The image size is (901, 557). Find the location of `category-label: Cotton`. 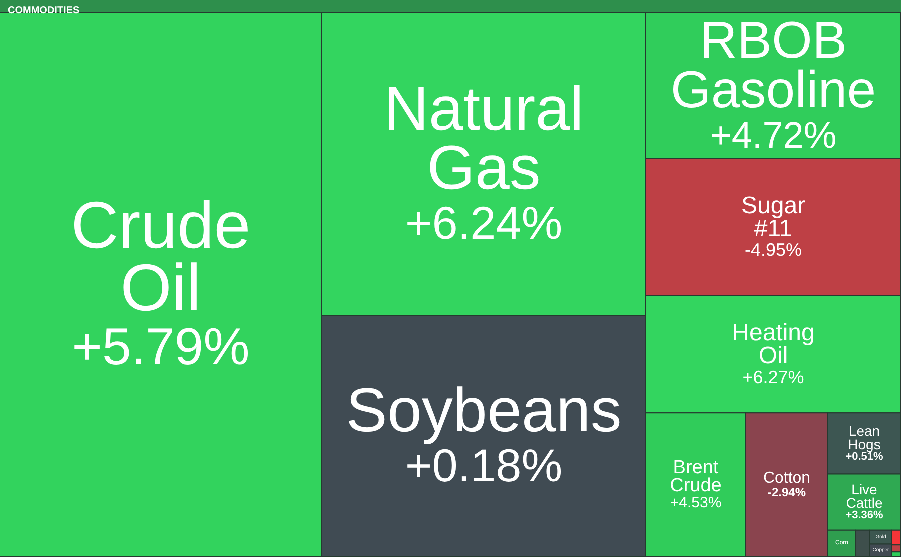

category-label: Cotton is located at coordinates (787, 478).